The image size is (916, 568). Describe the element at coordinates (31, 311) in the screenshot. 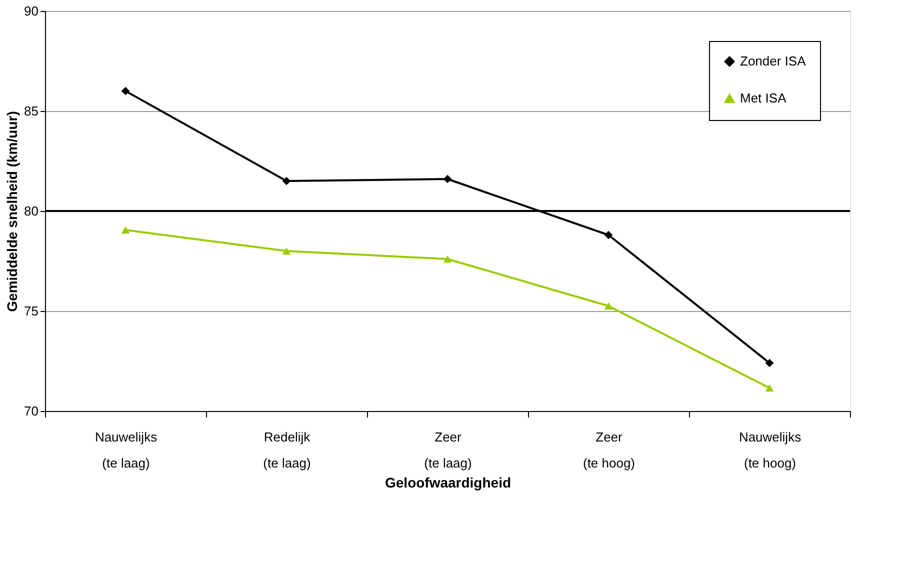

I see `y-tick-label: 75` at that location.